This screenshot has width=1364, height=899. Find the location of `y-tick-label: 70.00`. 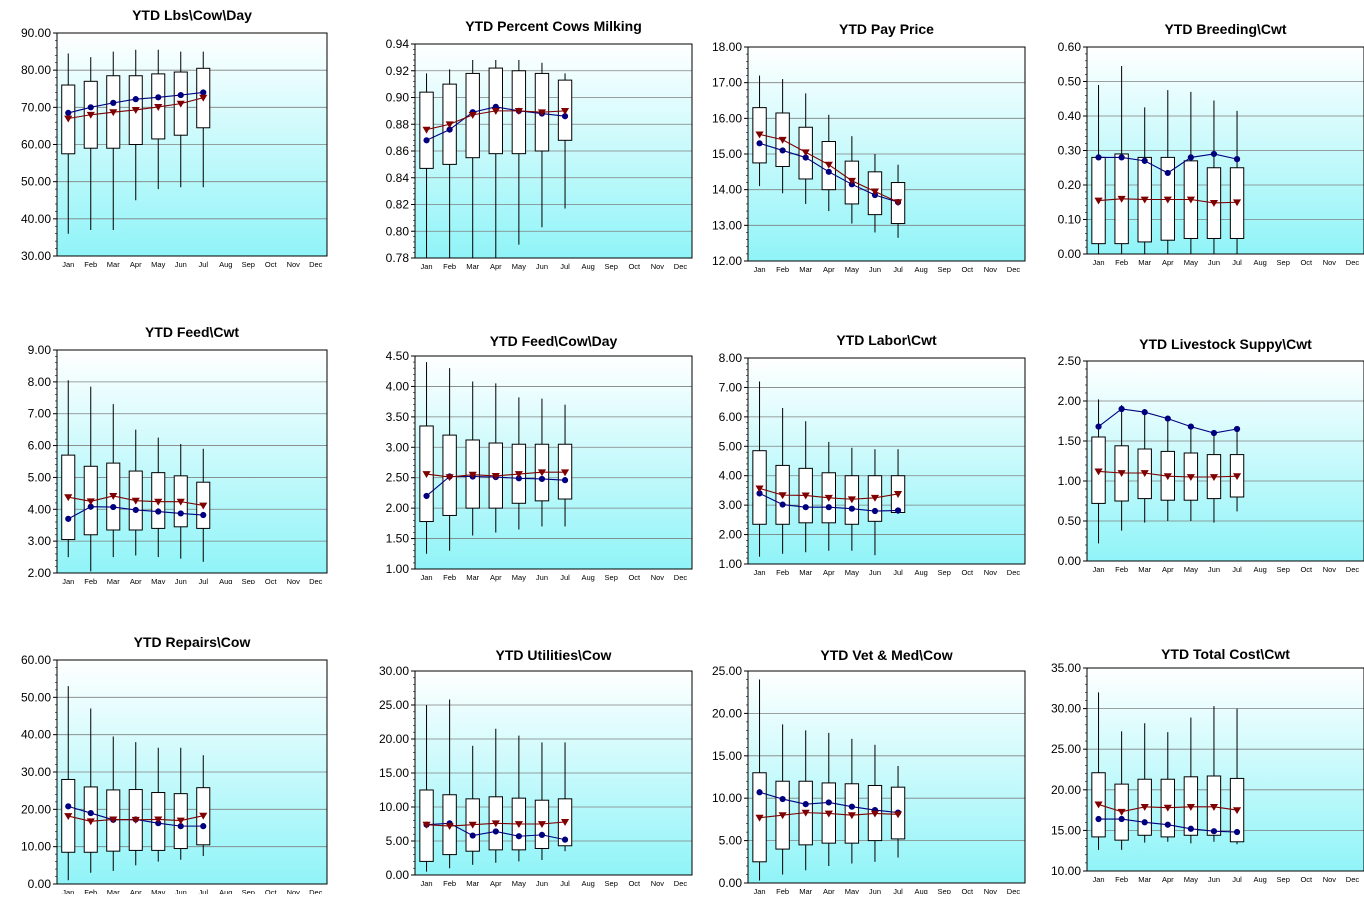

y-tick-label: 70.00 is located at coordinates (36, 107).